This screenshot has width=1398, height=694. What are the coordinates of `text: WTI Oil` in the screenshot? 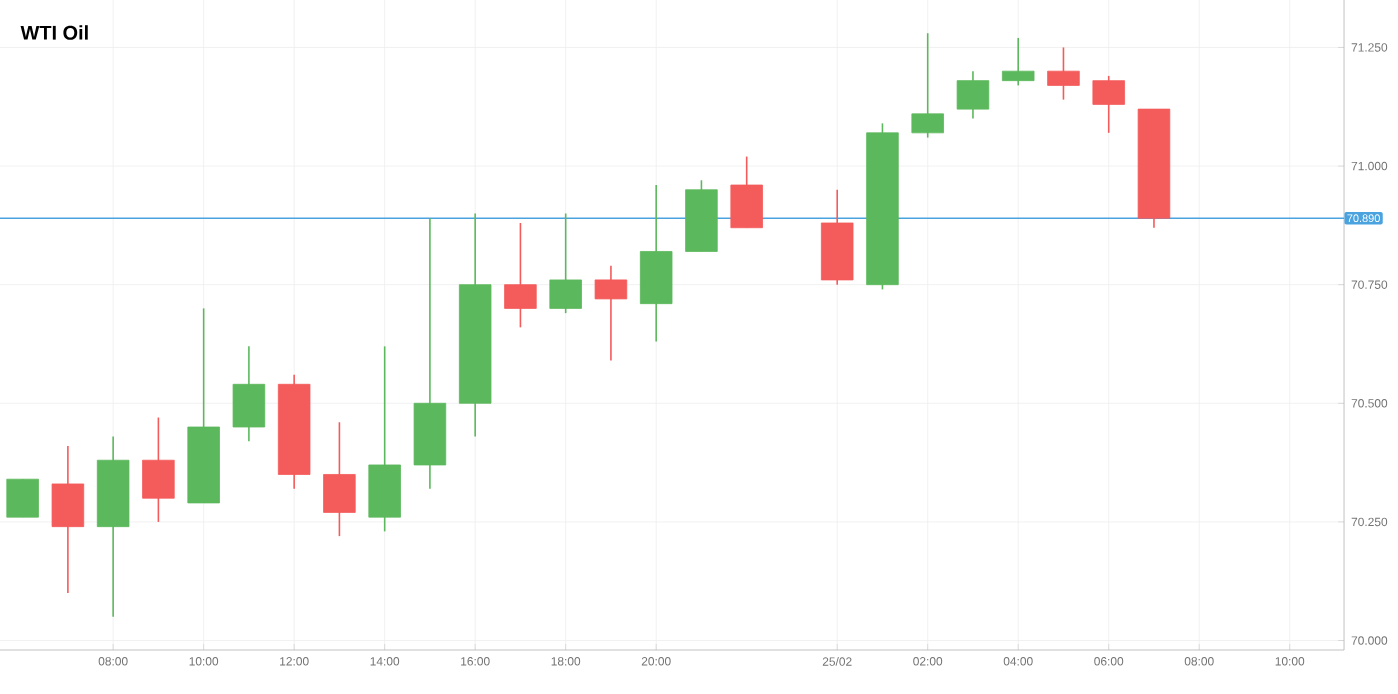 It's located at (54, 32).